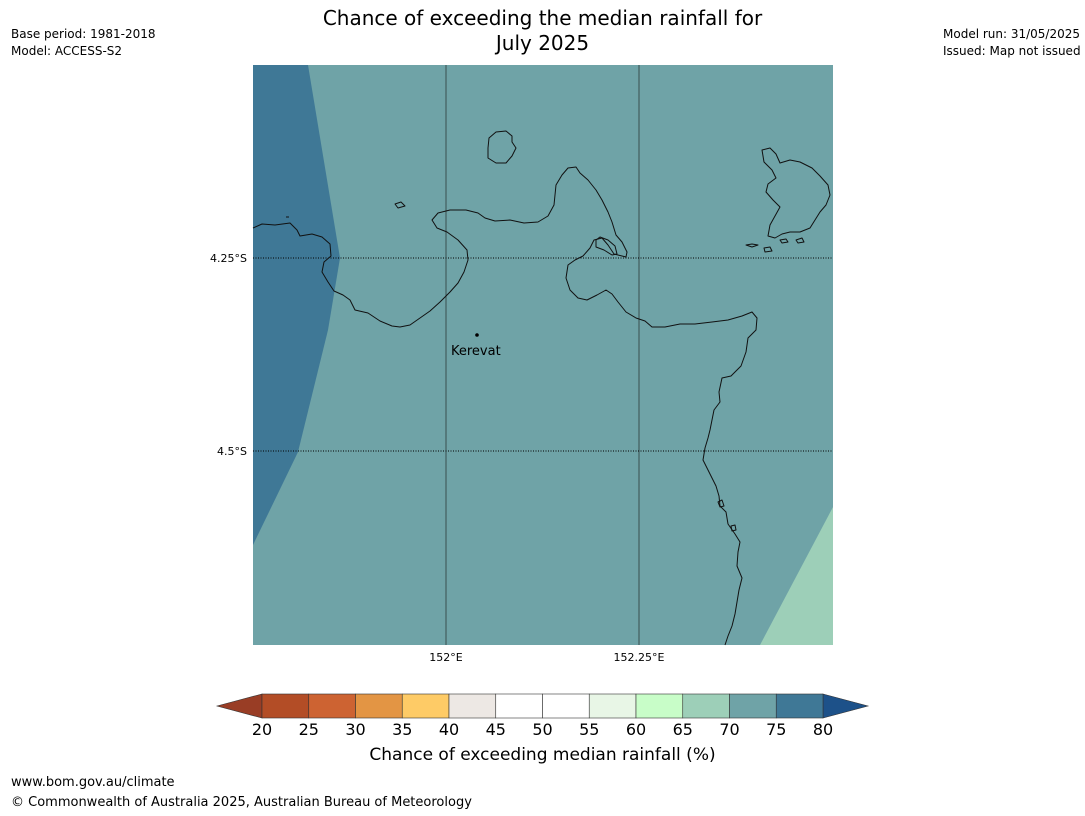 This screenshot has height=816, width=1085. I want to click on colorbar-tick-label: 50, so click(542, 729).